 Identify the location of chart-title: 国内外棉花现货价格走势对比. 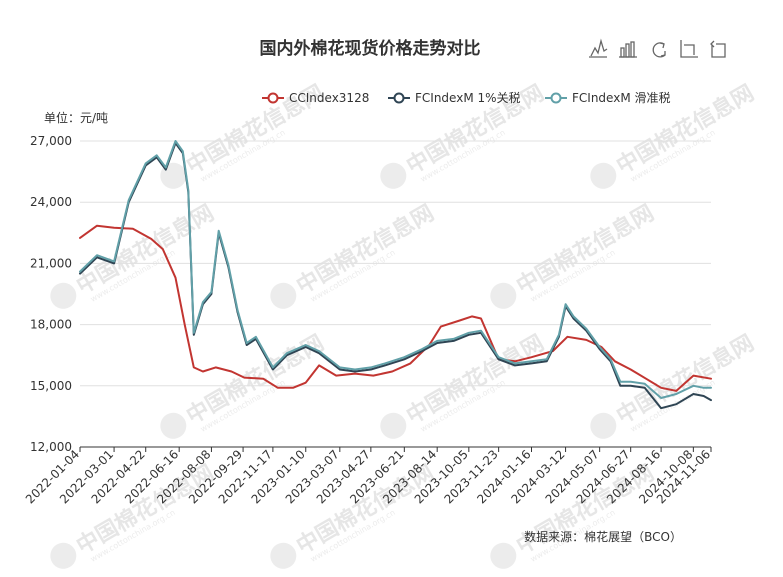
(370, 48).